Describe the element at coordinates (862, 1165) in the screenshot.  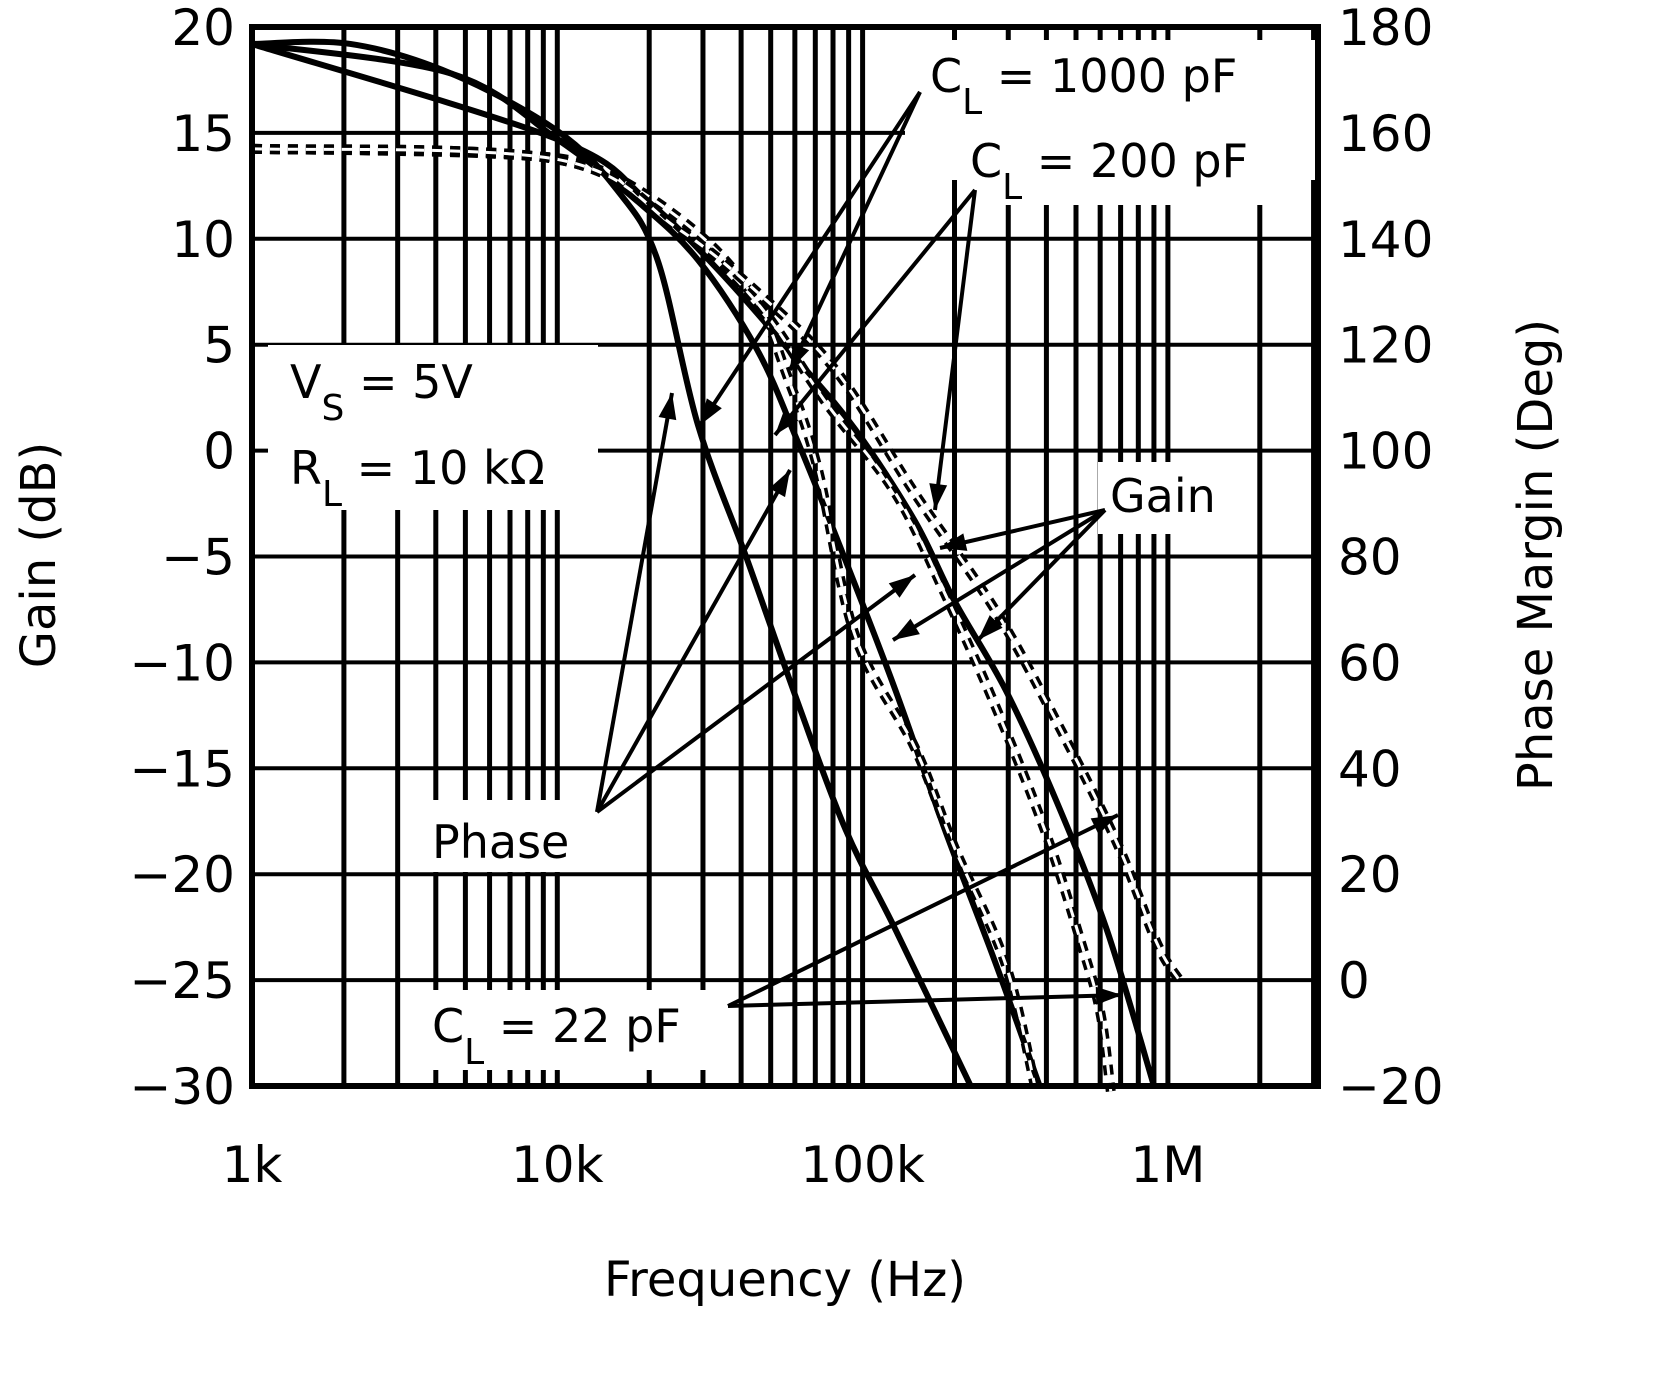
I see `x-tick-label: 100k` at that location.